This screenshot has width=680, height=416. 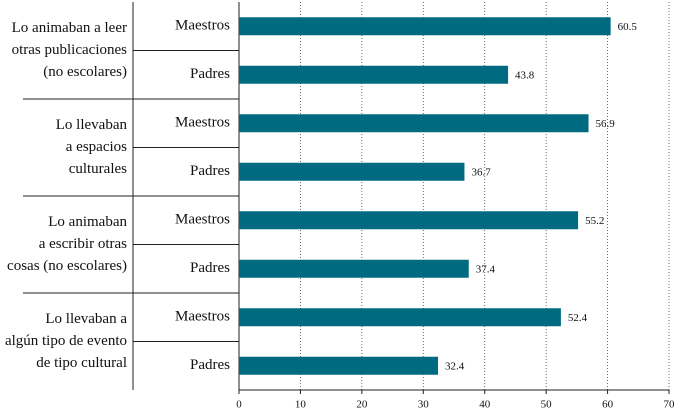 I want to click on group-label: Lo llevaban a, so click(x=86, y=319).